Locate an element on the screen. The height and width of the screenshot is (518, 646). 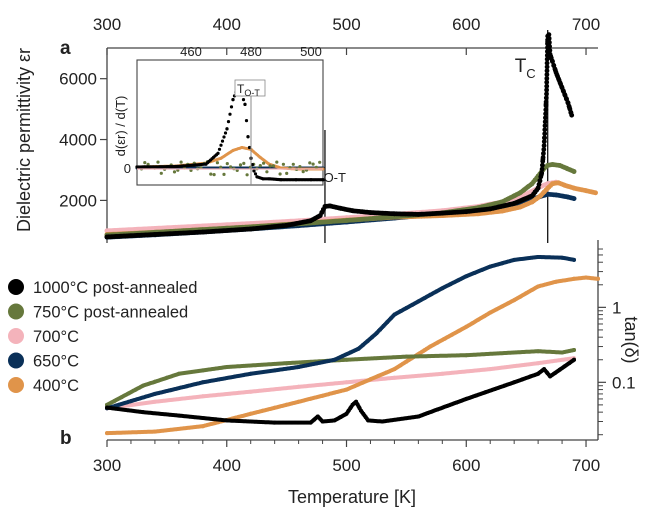
bottom-x-tick-label: 300 is located at coordinates (107, 465).